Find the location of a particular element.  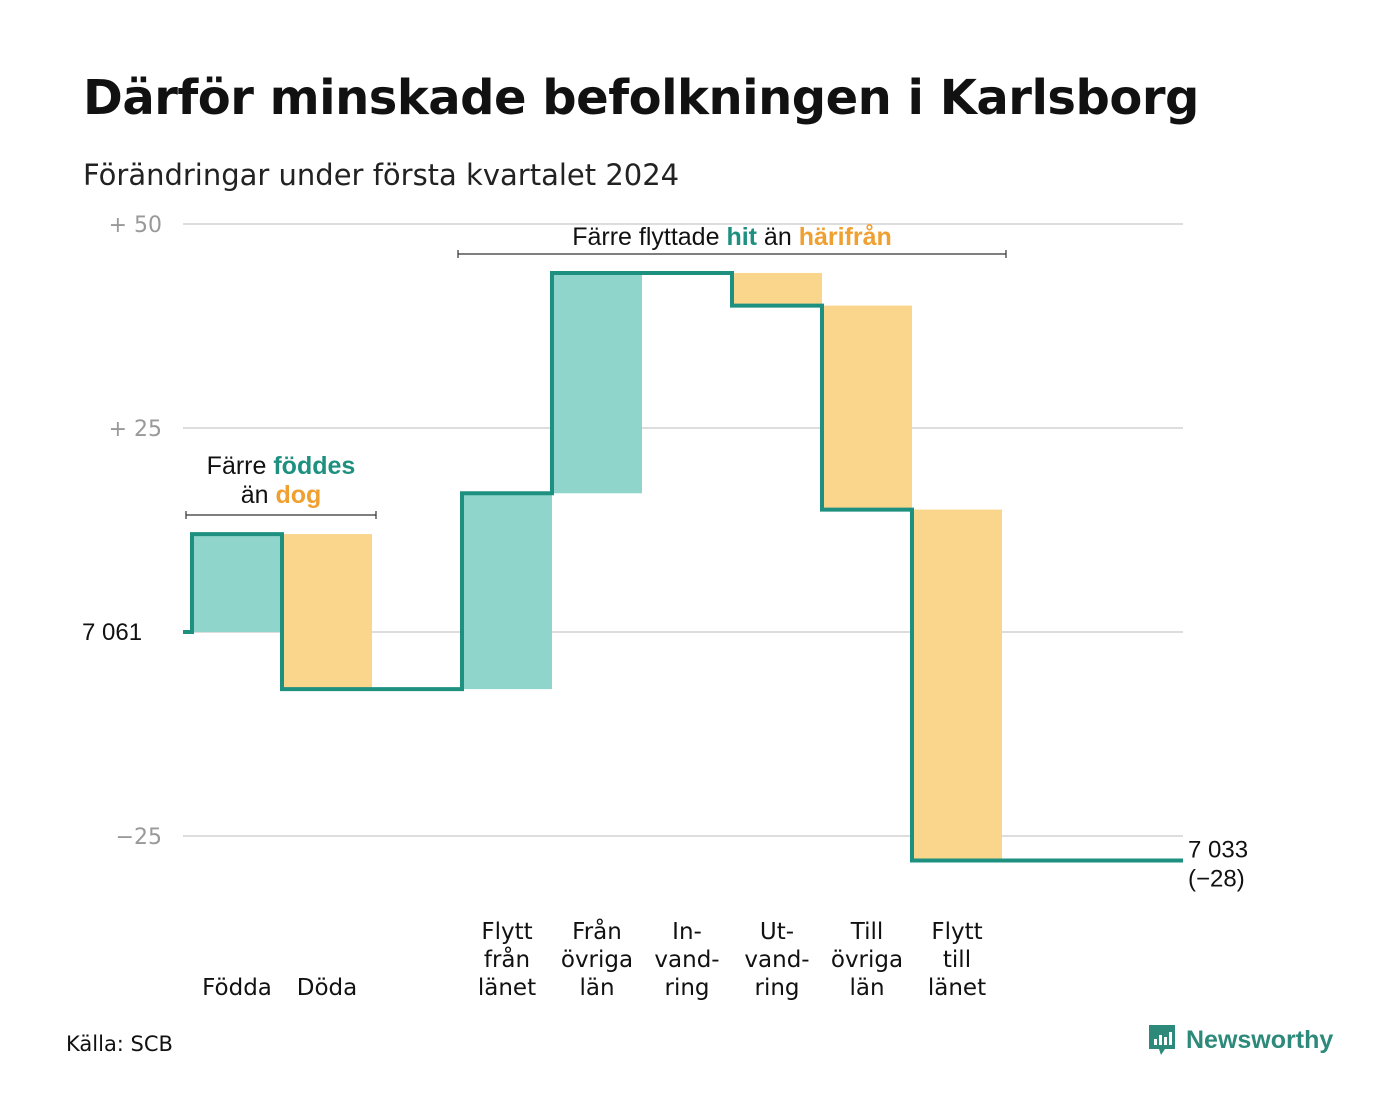

annotation-part: dog is located at coordinates (298, 495).